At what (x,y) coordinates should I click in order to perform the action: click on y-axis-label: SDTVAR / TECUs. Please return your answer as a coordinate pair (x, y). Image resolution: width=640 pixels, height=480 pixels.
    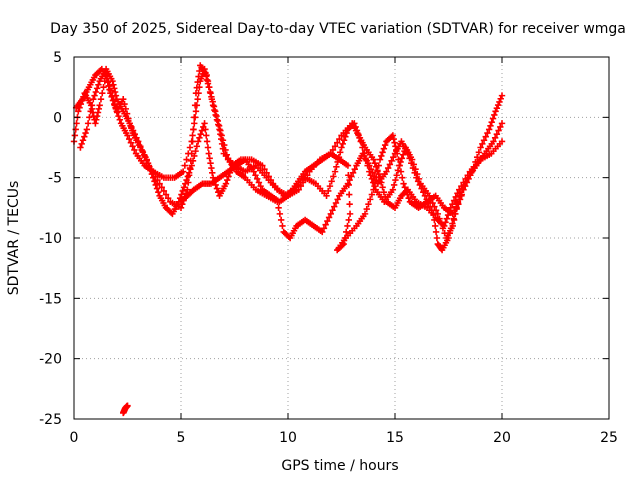
    Looking at the image, I should click on (14, 238).